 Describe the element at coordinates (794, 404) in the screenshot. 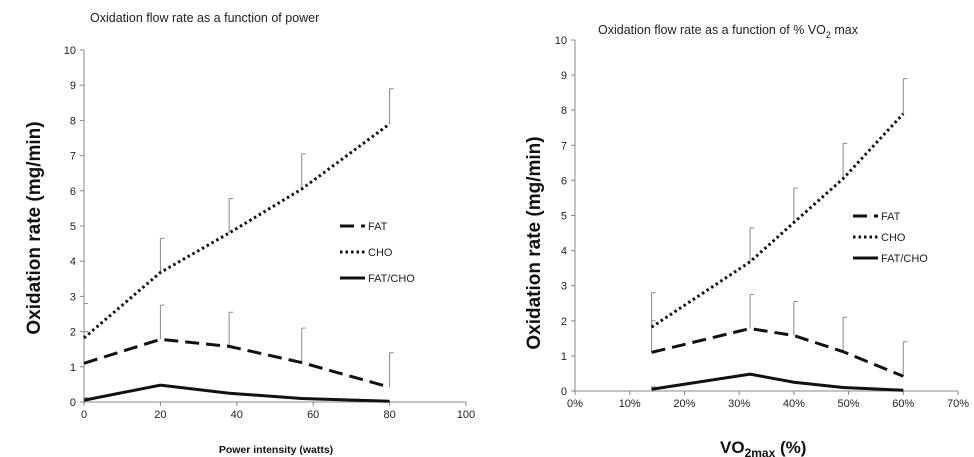

I see `x-tick-label: 40%` at that location.